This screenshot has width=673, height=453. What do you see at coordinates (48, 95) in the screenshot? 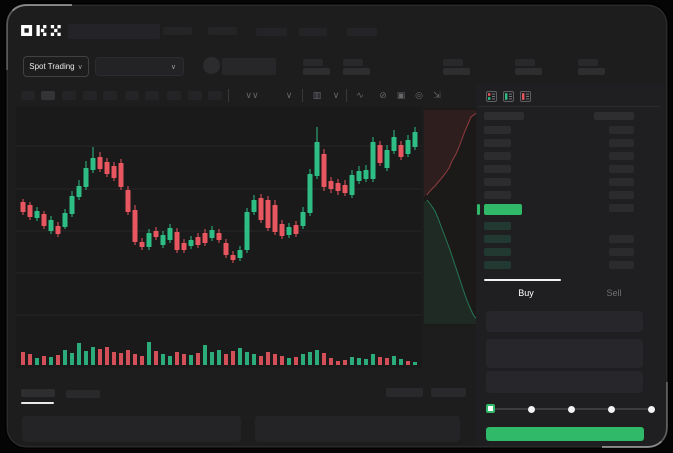
I see `interval-2-active` at bounding box center [48, 95].